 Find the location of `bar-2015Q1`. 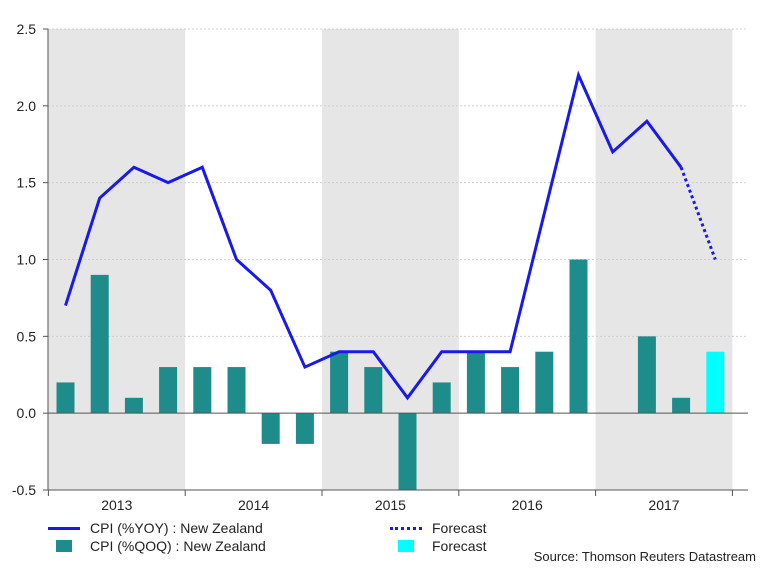

bar-2015Q1 is located at coordinates (339, 382).